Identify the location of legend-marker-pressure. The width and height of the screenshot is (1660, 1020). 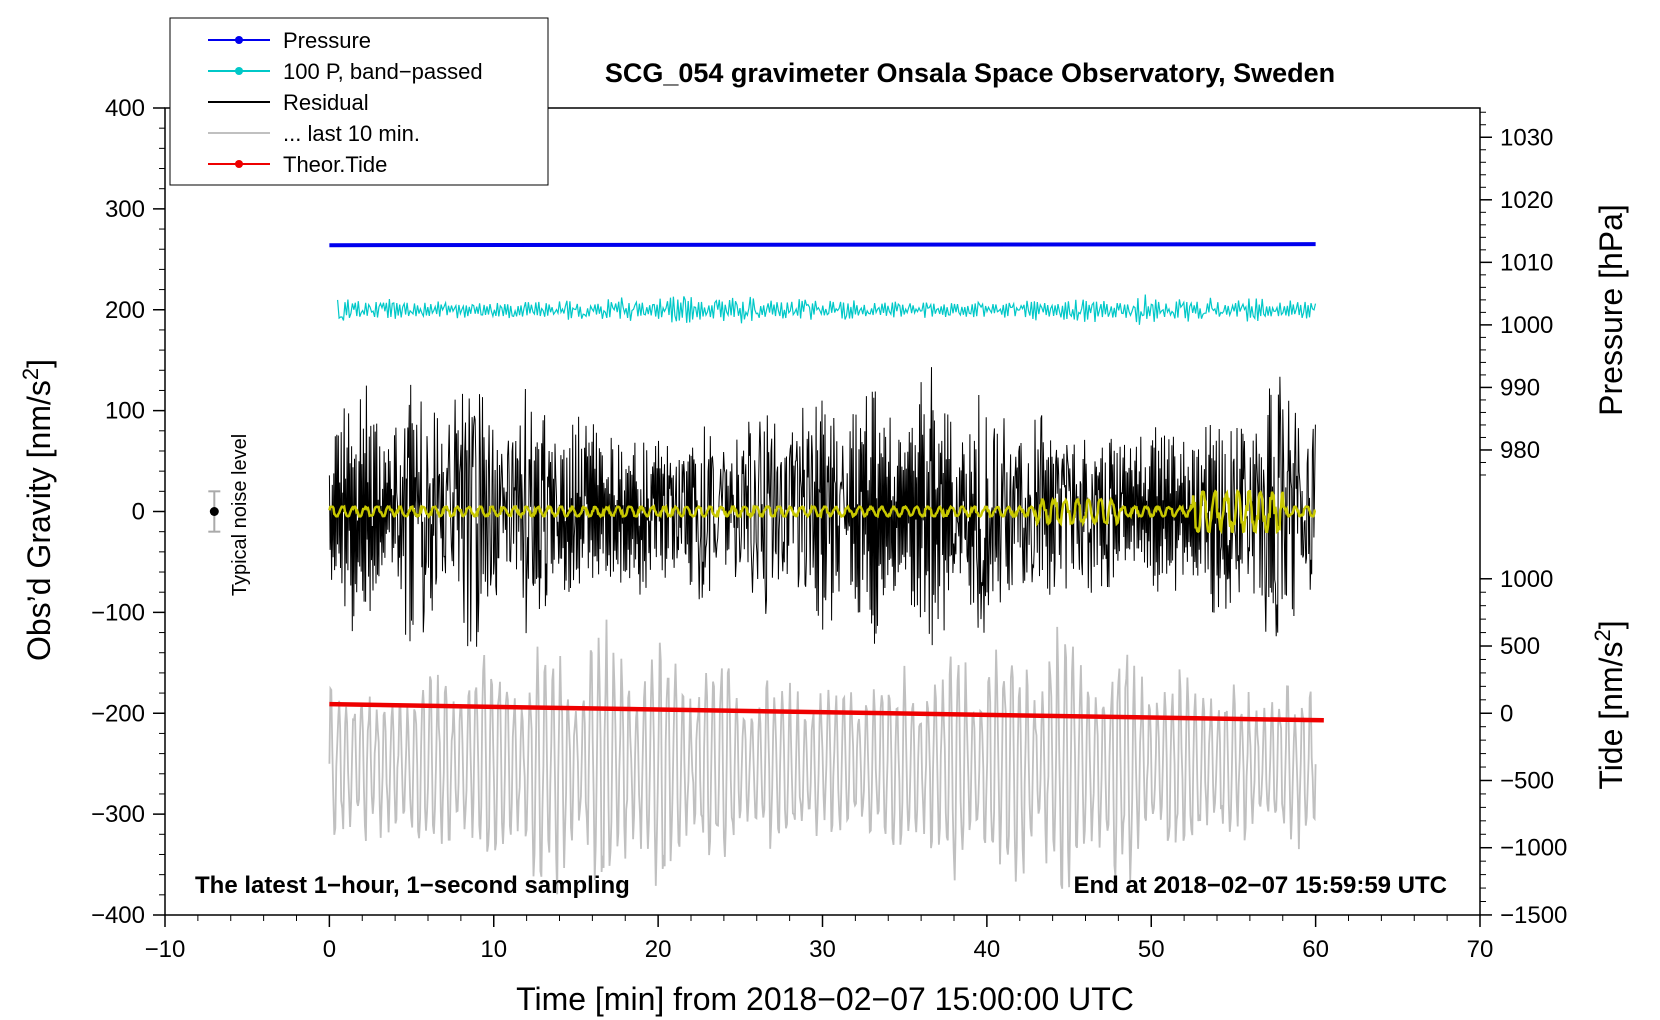
(239, 40).